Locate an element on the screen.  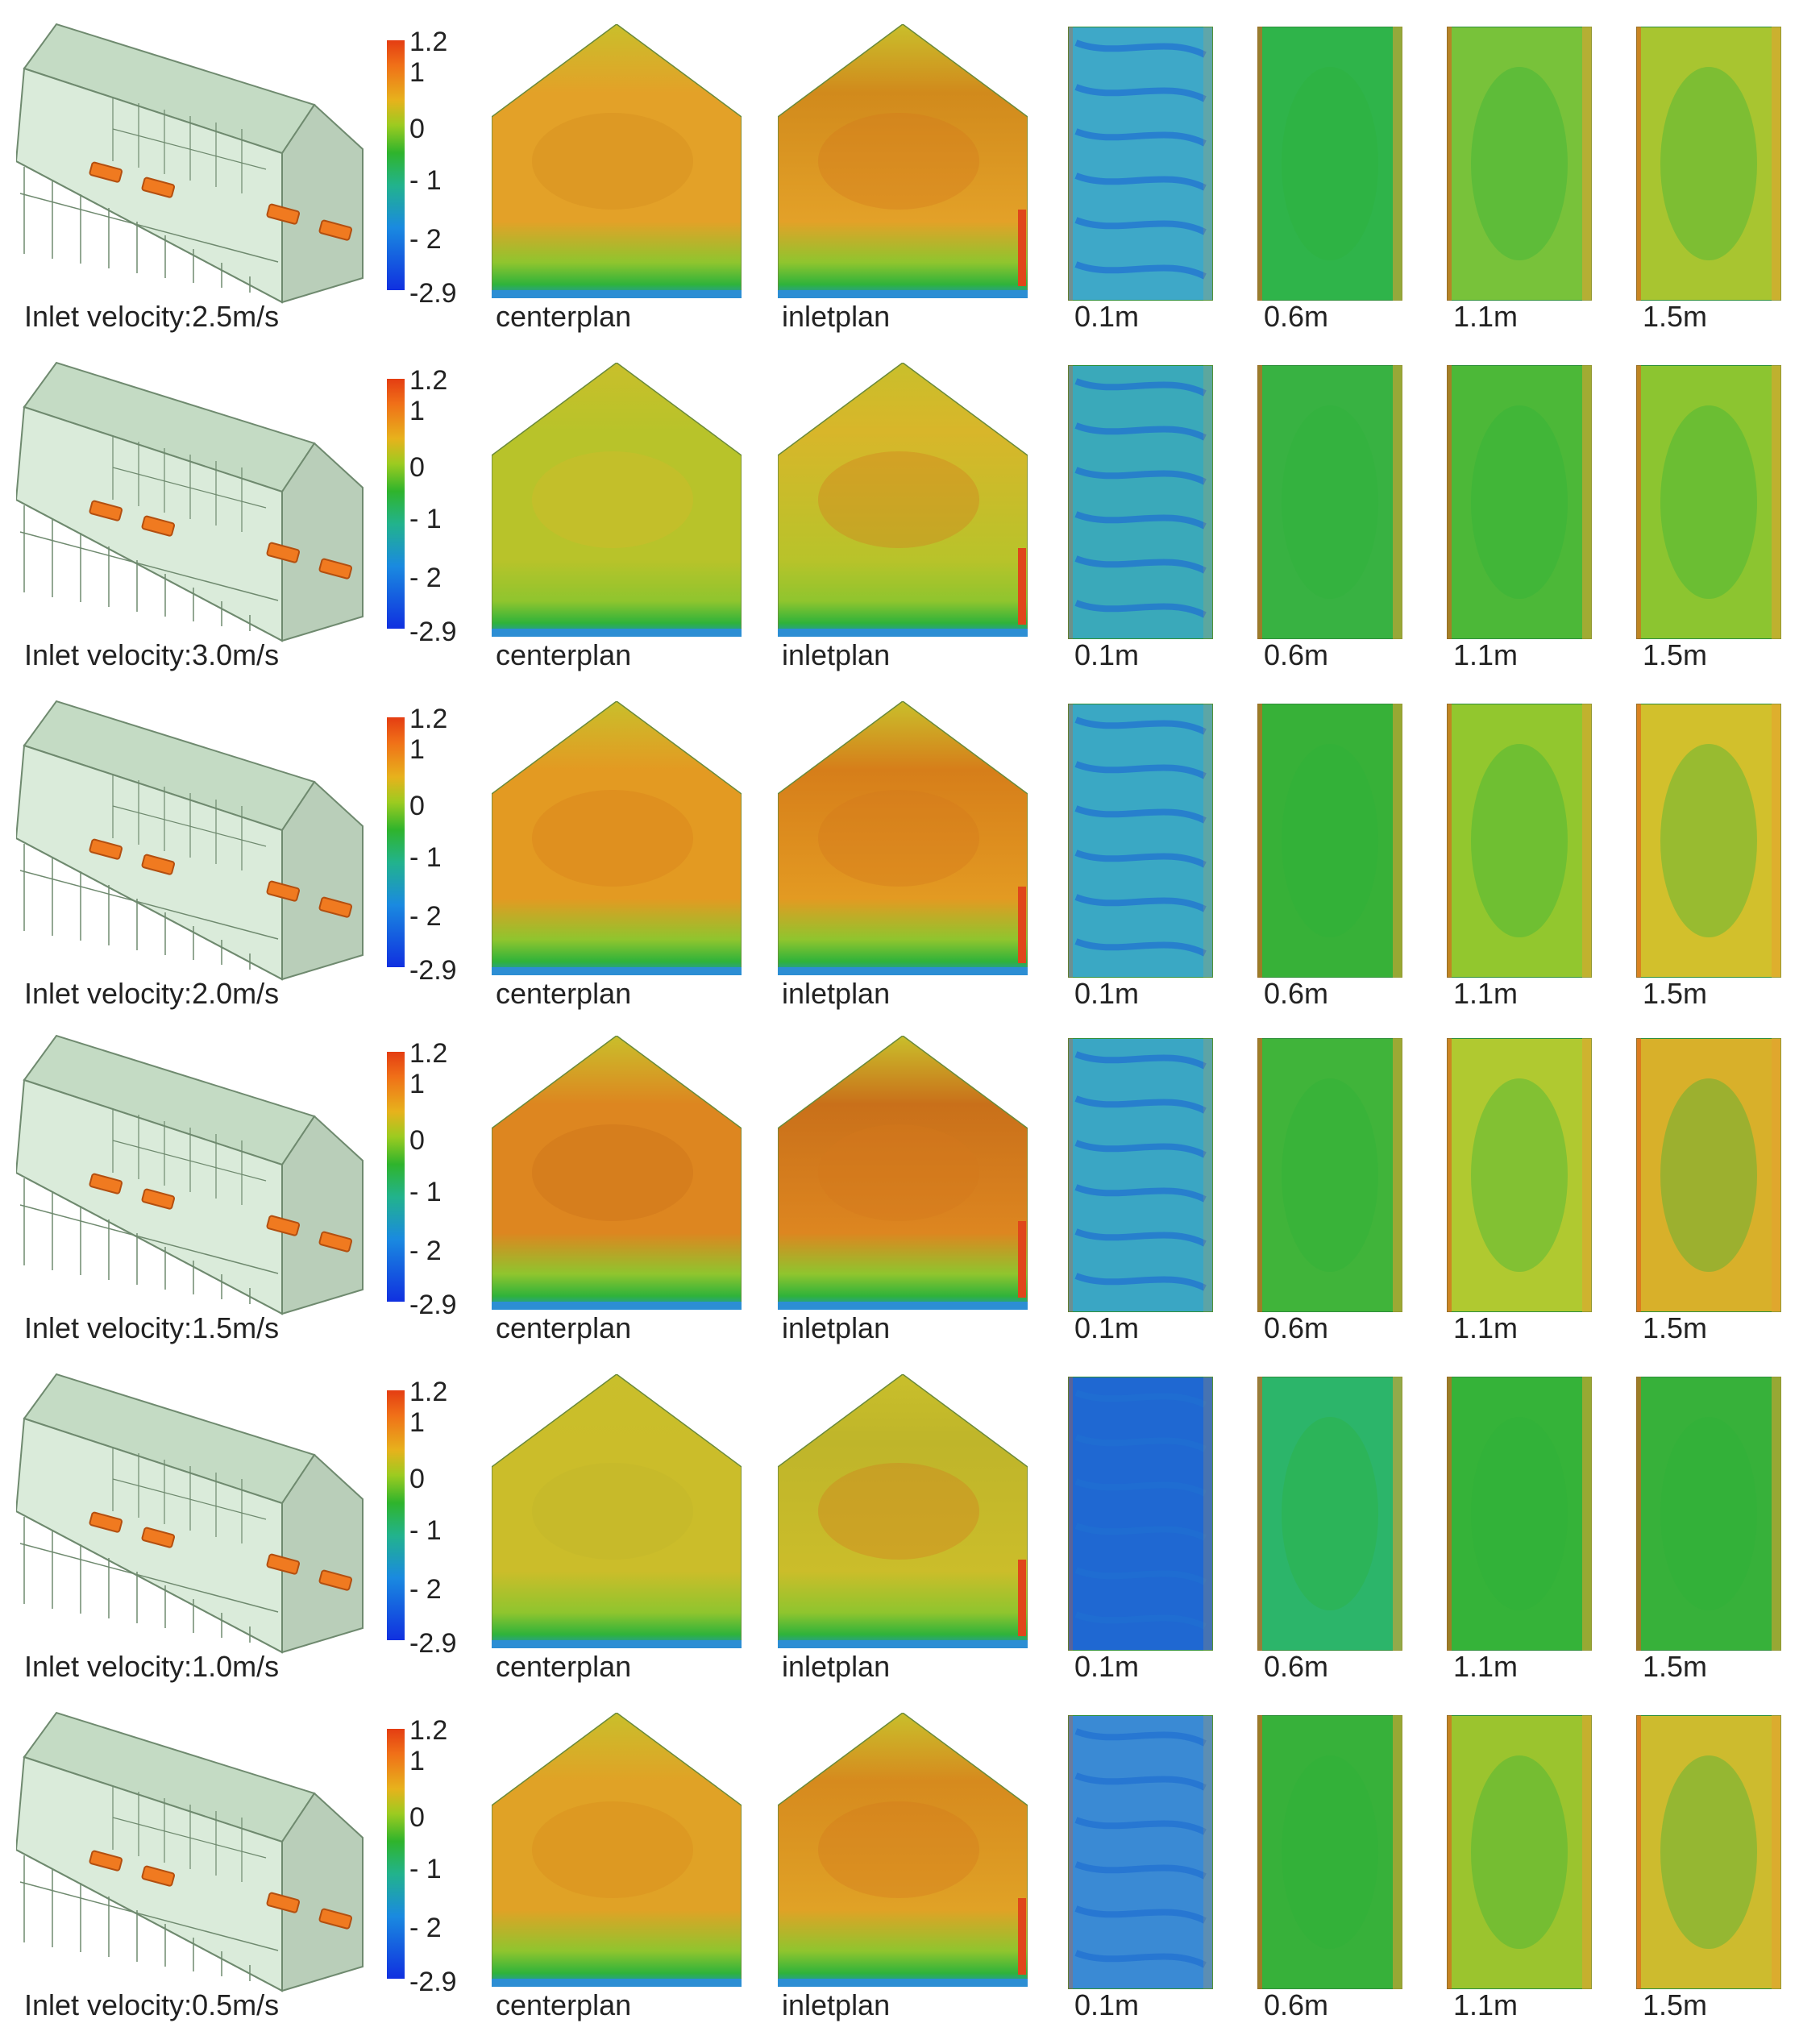
inlet-velocity-label: Inlet velocity:1.5m/s is located at coordinates (152, 1327).